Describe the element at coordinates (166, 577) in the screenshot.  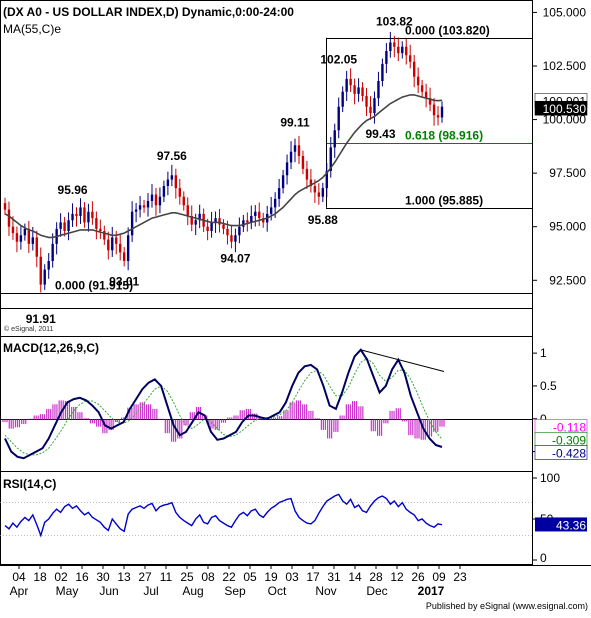
I see `x-day-label: 11` at that location.